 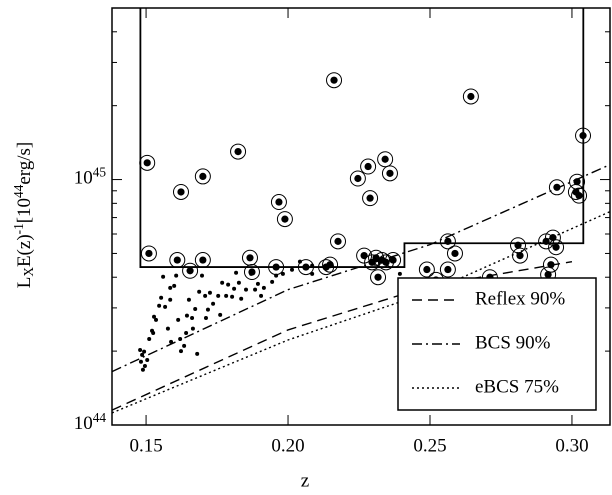 I want to click on y-tick-label: 1045​, so click(x=90, y=177).